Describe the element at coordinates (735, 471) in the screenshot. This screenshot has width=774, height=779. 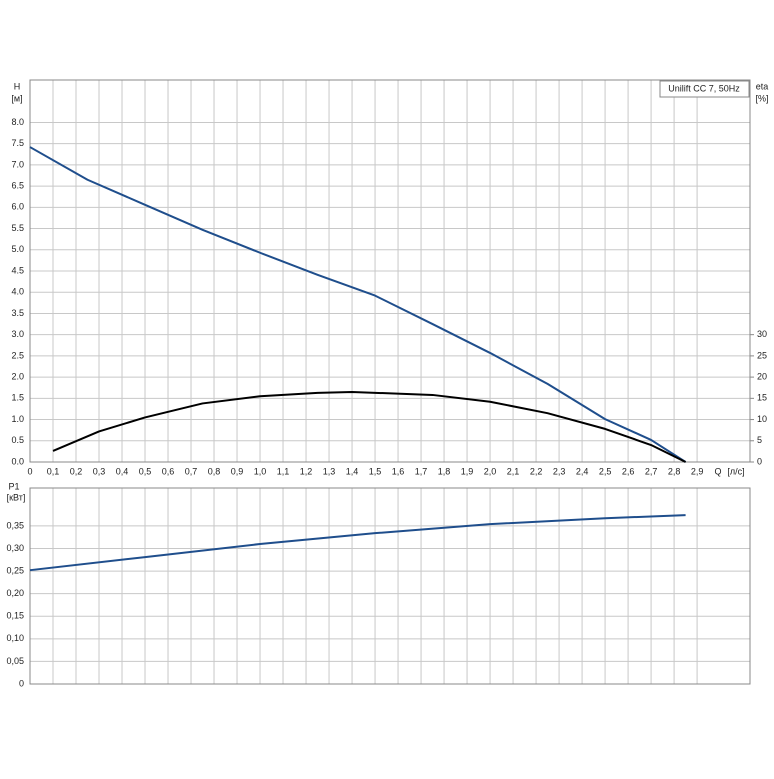
I see `x-axis-unit: [л/с]` at that location.